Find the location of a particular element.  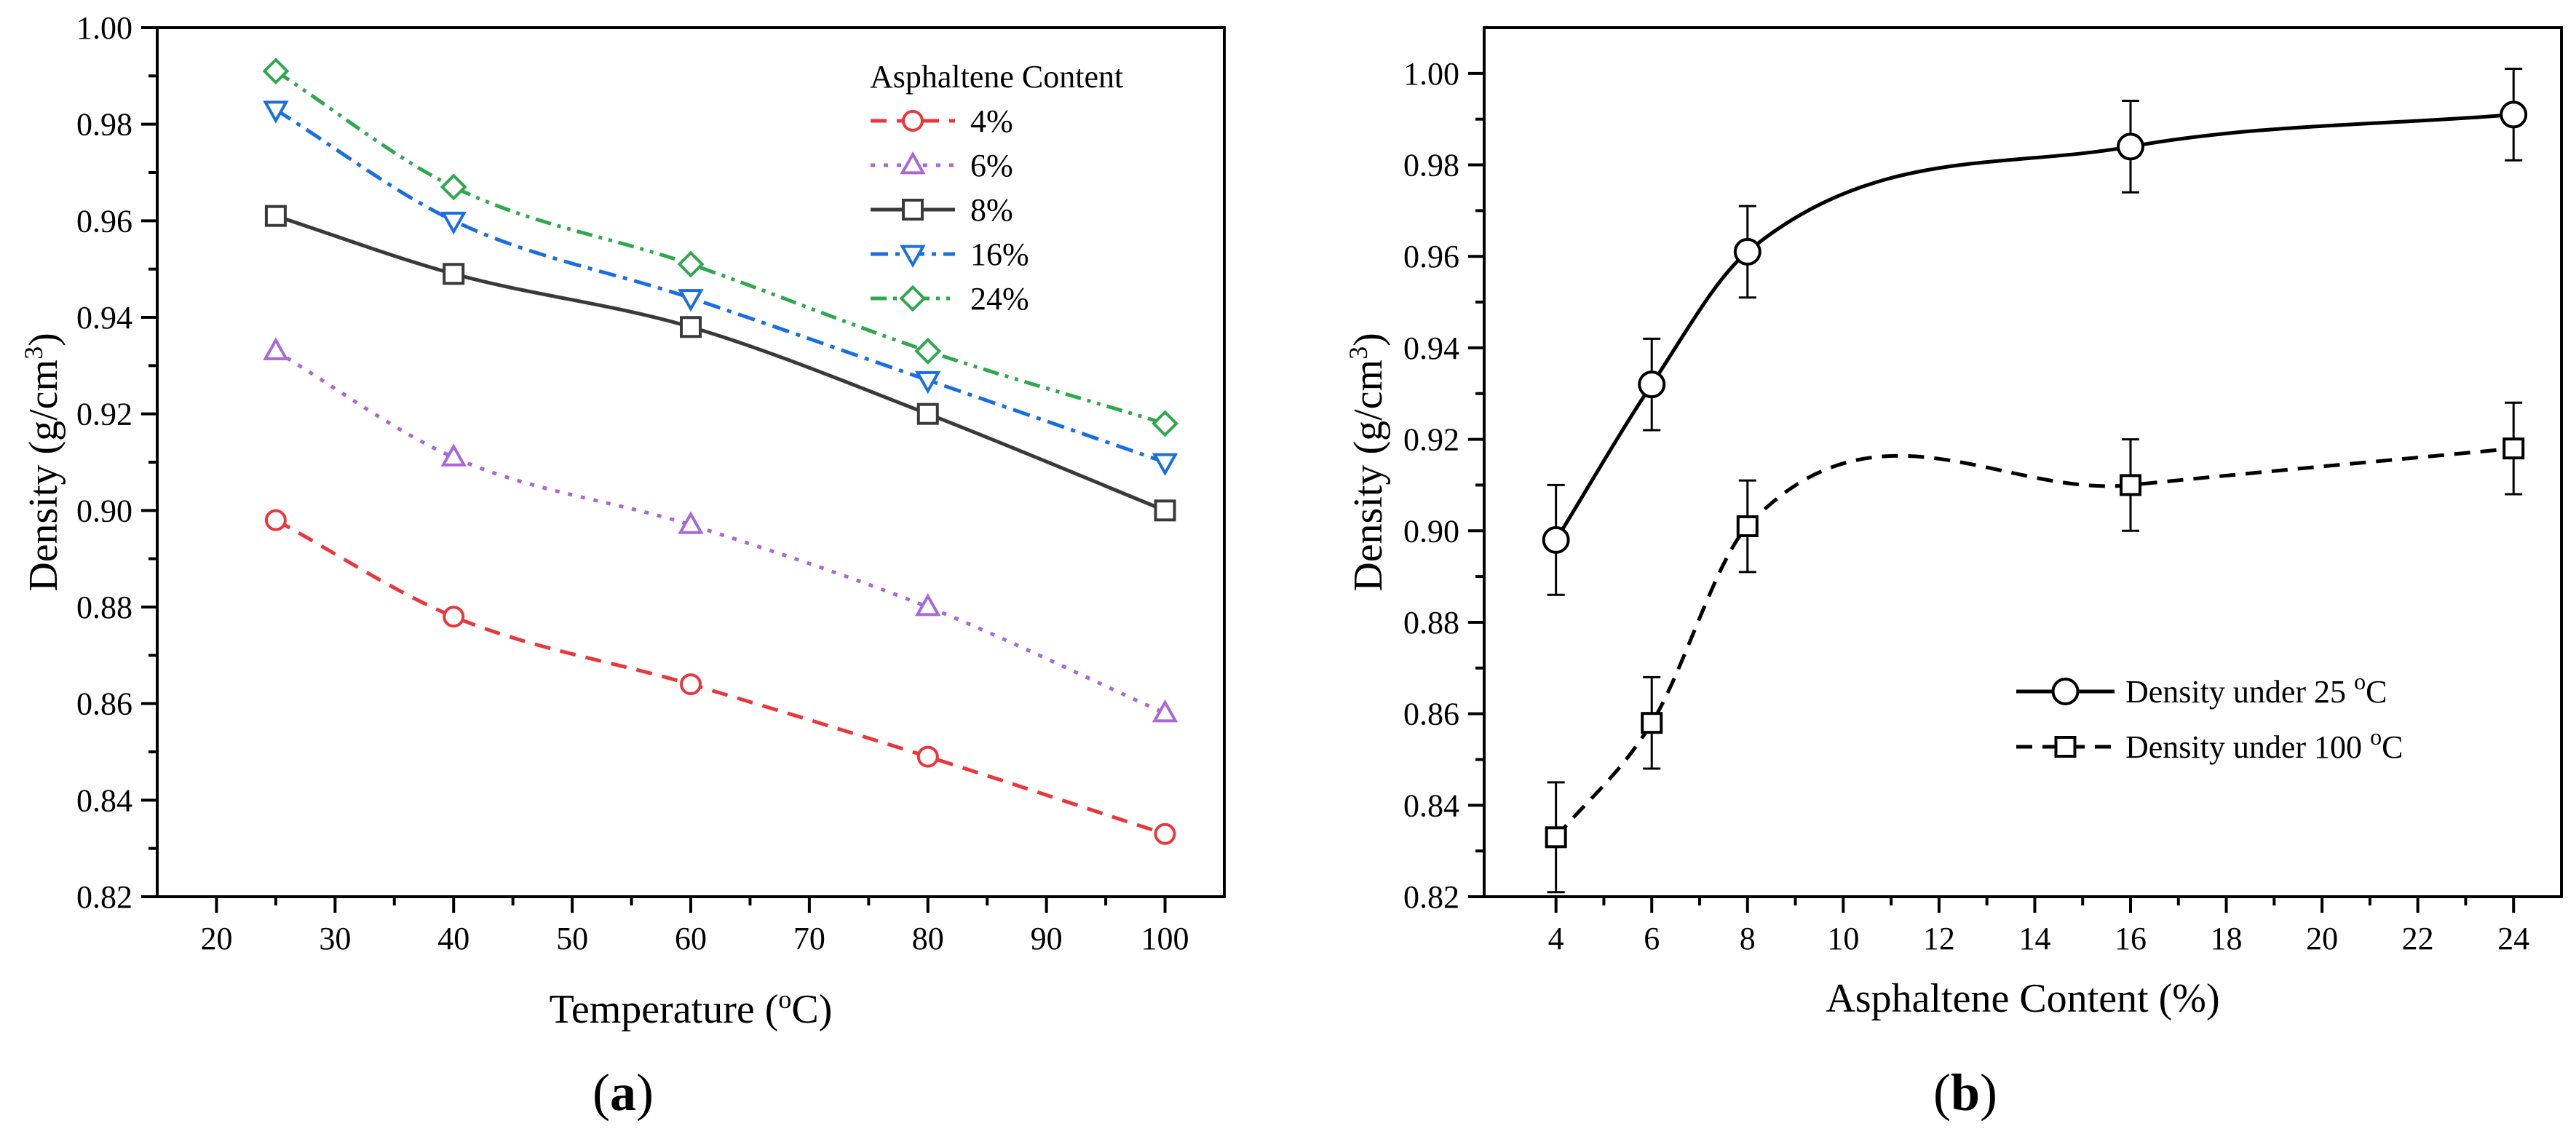

panel-b-y-title-main: Density is located at coordinates (1368, 528).